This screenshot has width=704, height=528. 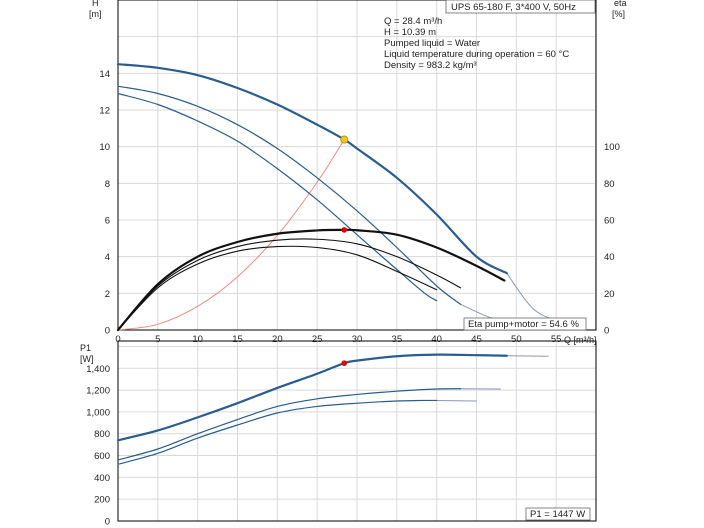 What do you see at coordinates (107, 184) in the screenshot?
I see `head-y-tick: 8` at bounding box center [107, 184].